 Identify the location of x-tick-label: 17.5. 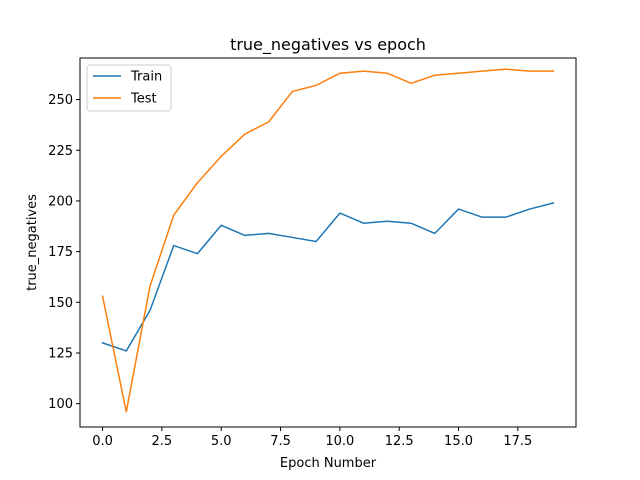
(517, 441).